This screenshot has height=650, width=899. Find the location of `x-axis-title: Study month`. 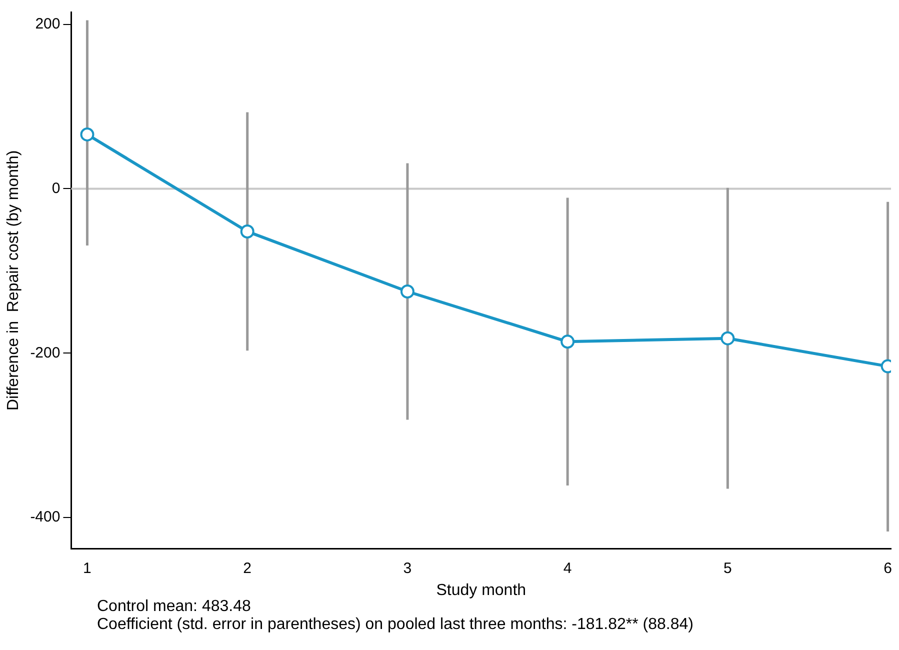

x-axis-title: Study month is located at coordinates (481, 590).